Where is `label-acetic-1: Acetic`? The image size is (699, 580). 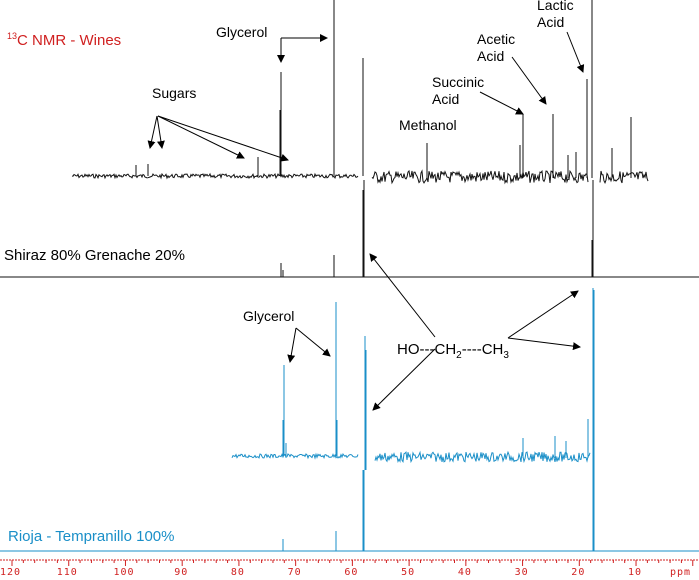 label-acetic-1: Acetic is located at coordinates (496, 39).